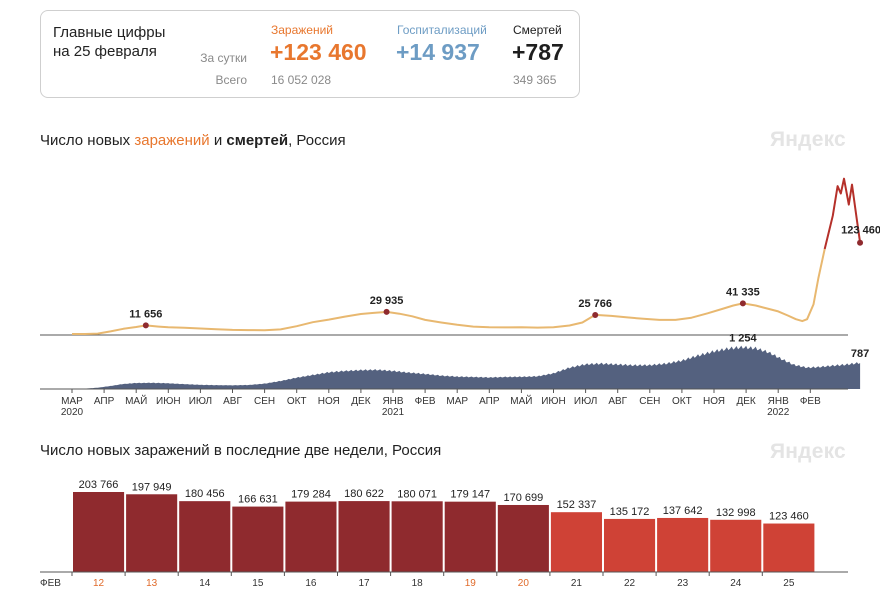 Image resolution: width=880 pixels, height=604 pixels. Describe the element at coordinates (109, 42) in the screenshot. I see `summary-title: Главные цифры на 25 февраля` at that location.